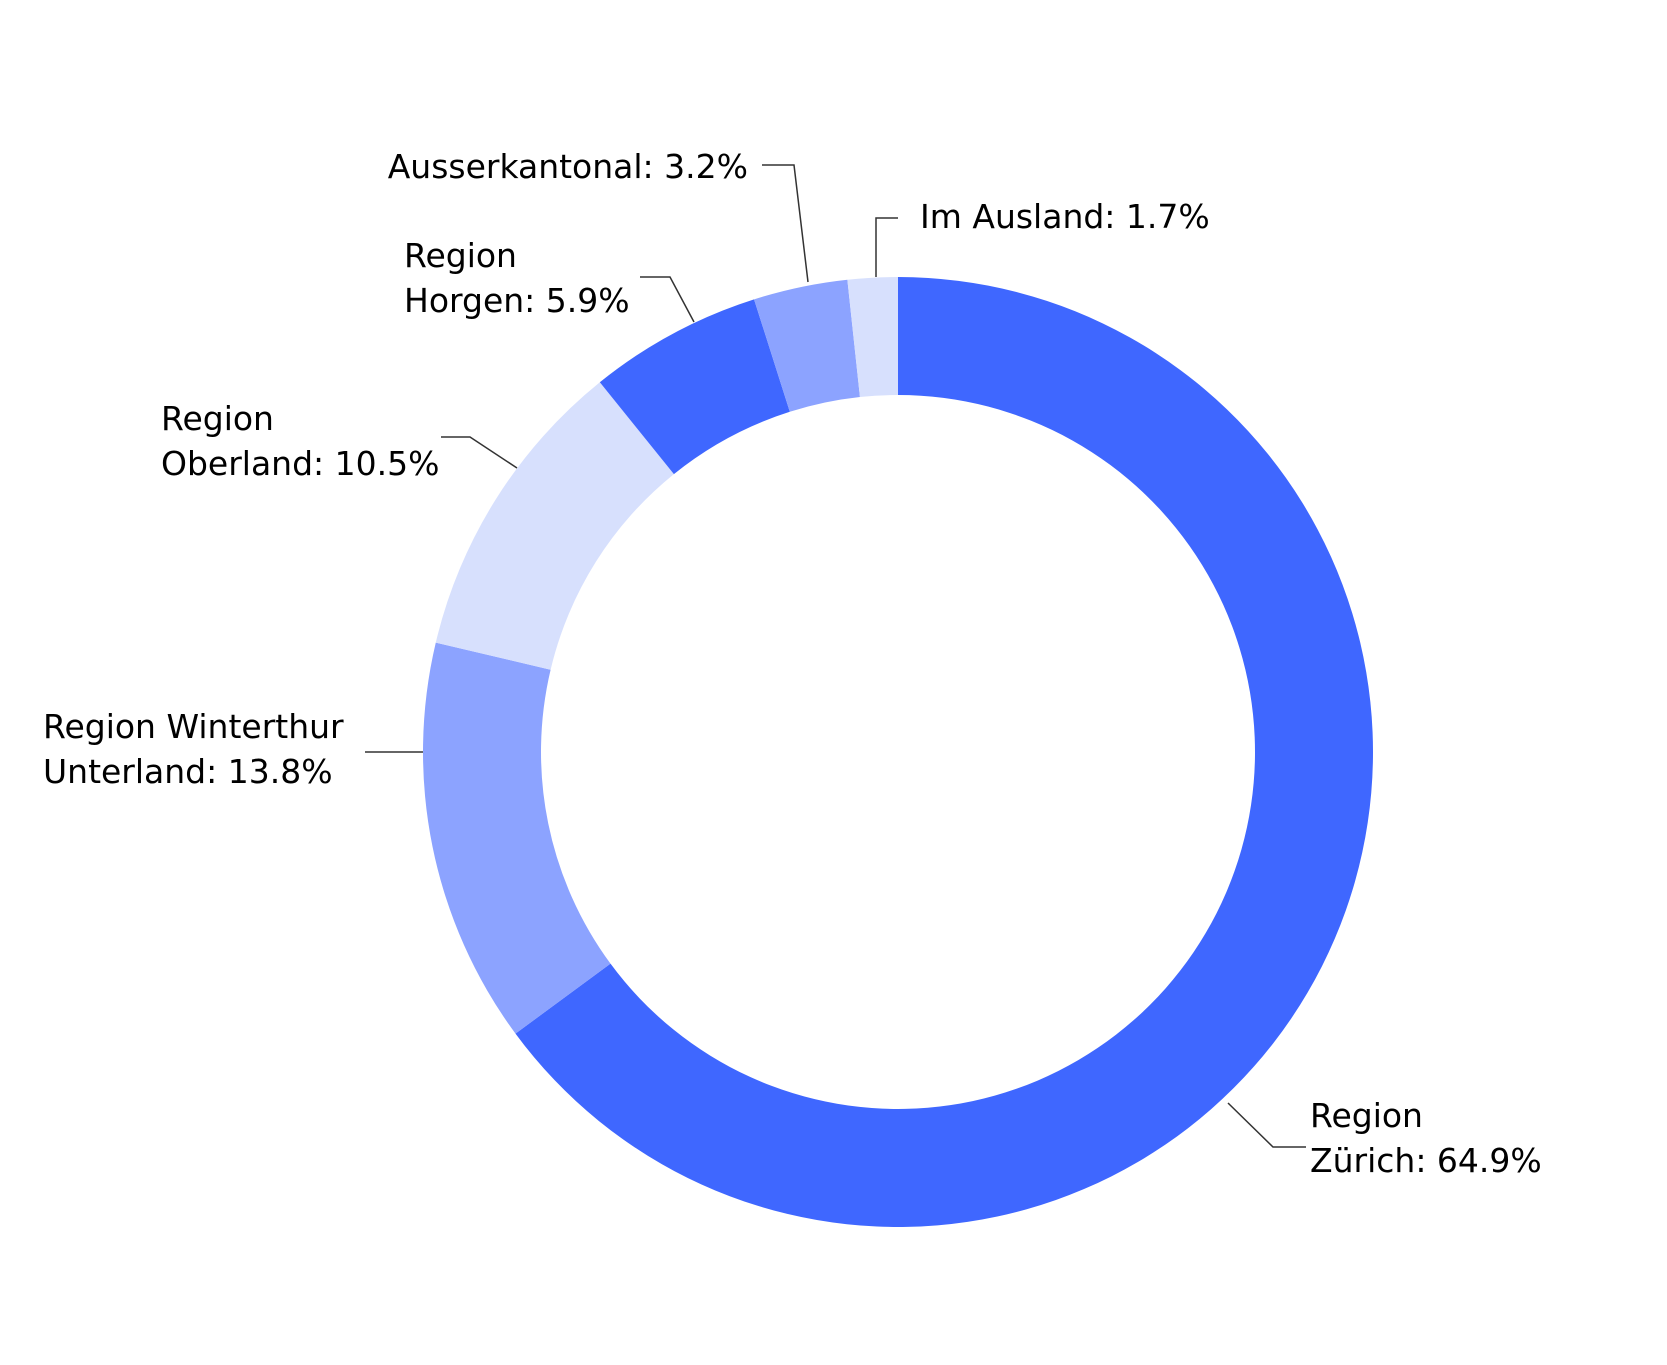  I want to click on leader-line-im-ausland, so click(886, 247).